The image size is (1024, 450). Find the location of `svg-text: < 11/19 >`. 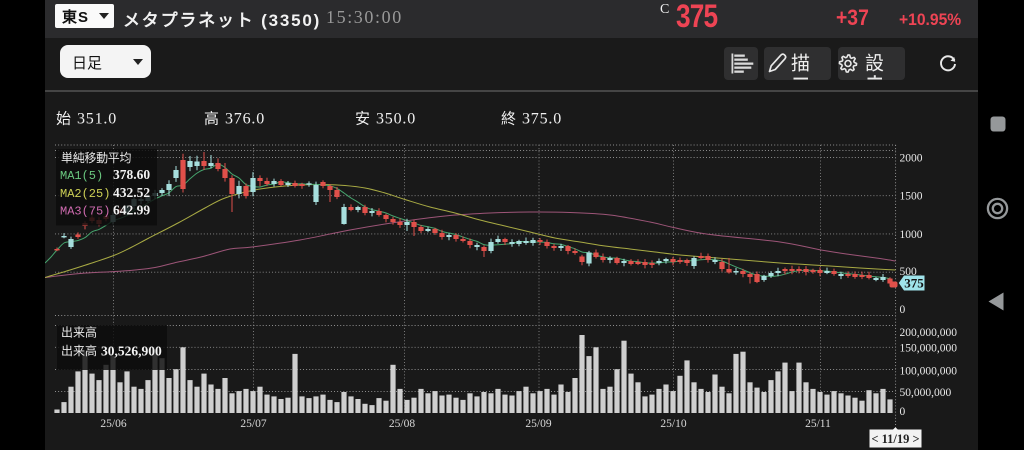

svg-text: < 11/19 > is located at coordinates (895, 439).